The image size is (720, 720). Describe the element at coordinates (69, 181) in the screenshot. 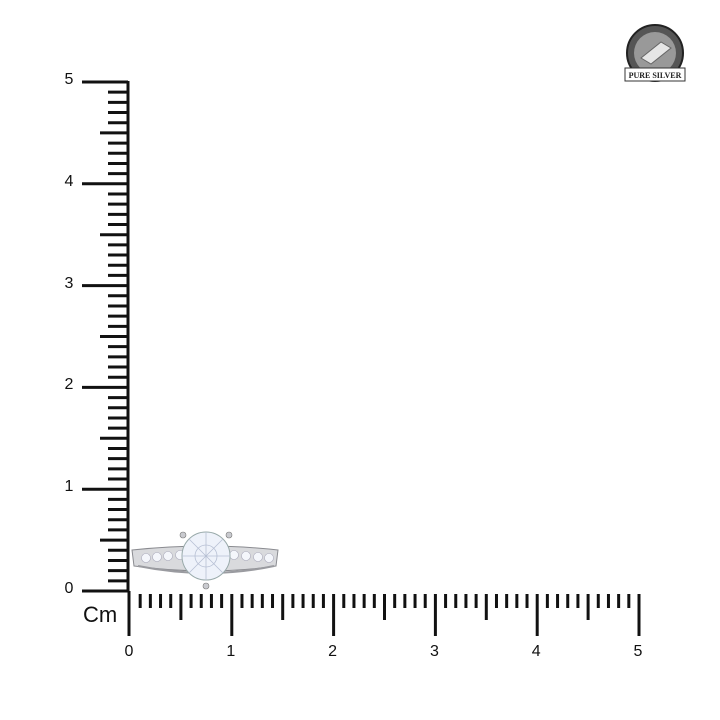

I see `vertical-label: 4` at that location.